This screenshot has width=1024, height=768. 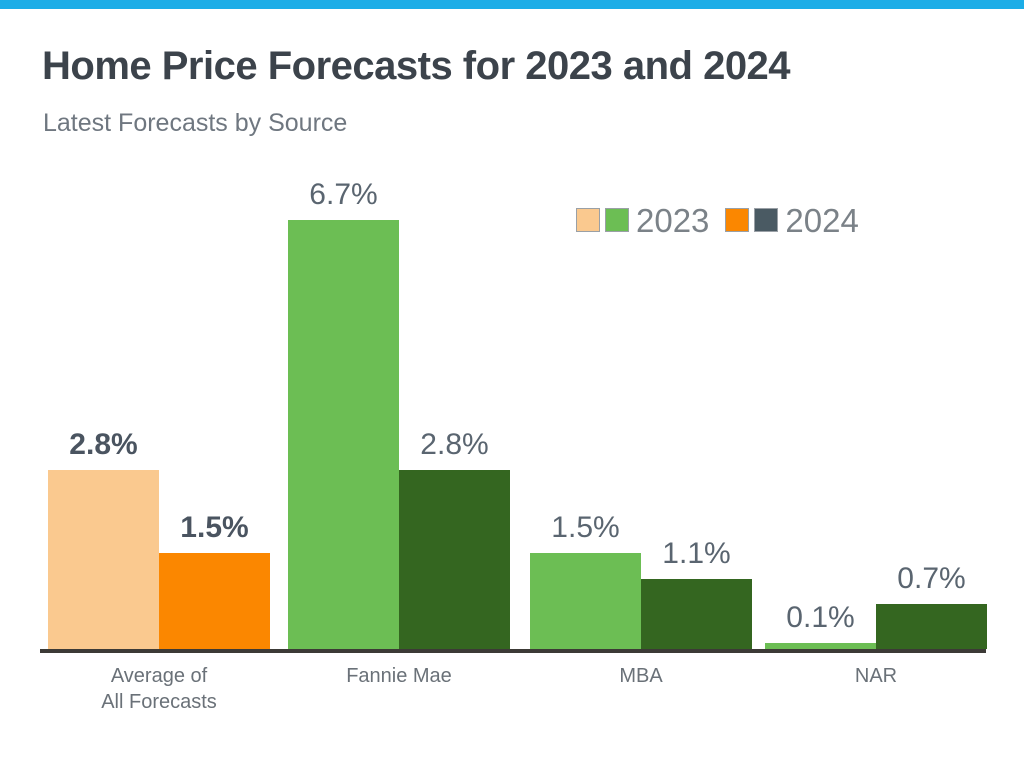 I want to click on category-label-3: MBA, so click(x=641, y=676).